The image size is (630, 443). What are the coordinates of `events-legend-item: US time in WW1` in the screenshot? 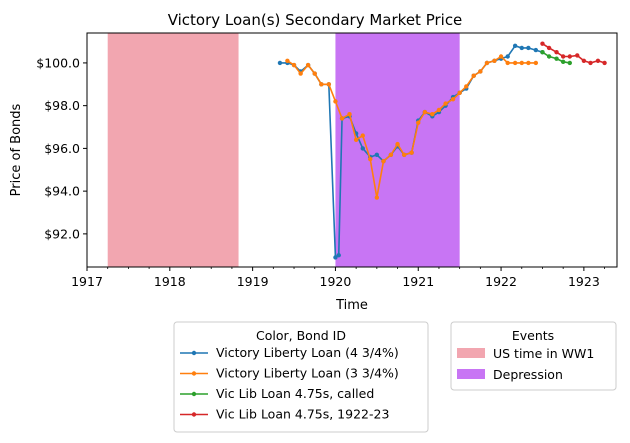 It's located at (525, 353).